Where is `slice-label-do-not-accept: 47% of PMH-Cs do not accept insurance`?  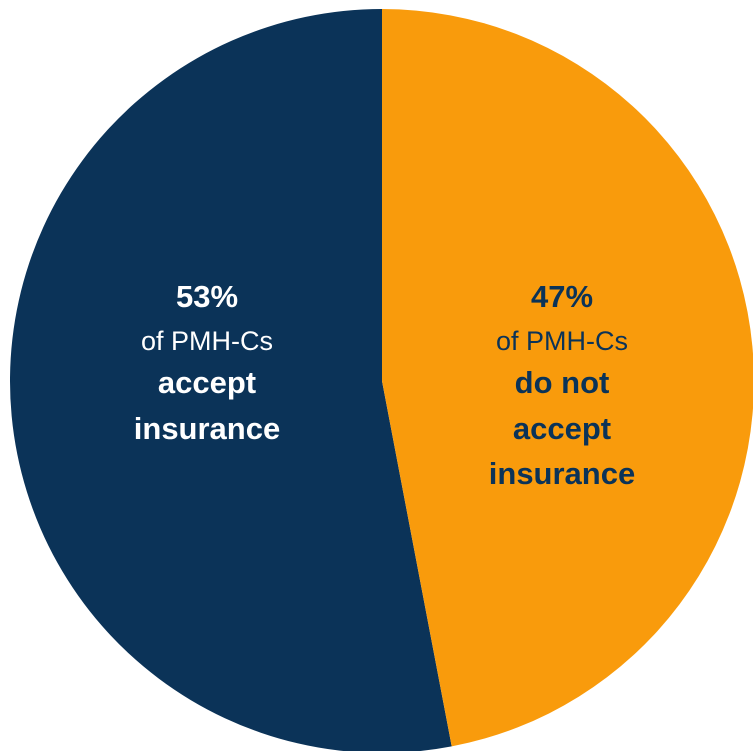 slice-label-do-not-accept: 47% of PMH-Cs do not accept insurance is located at coordinates (562, 385).